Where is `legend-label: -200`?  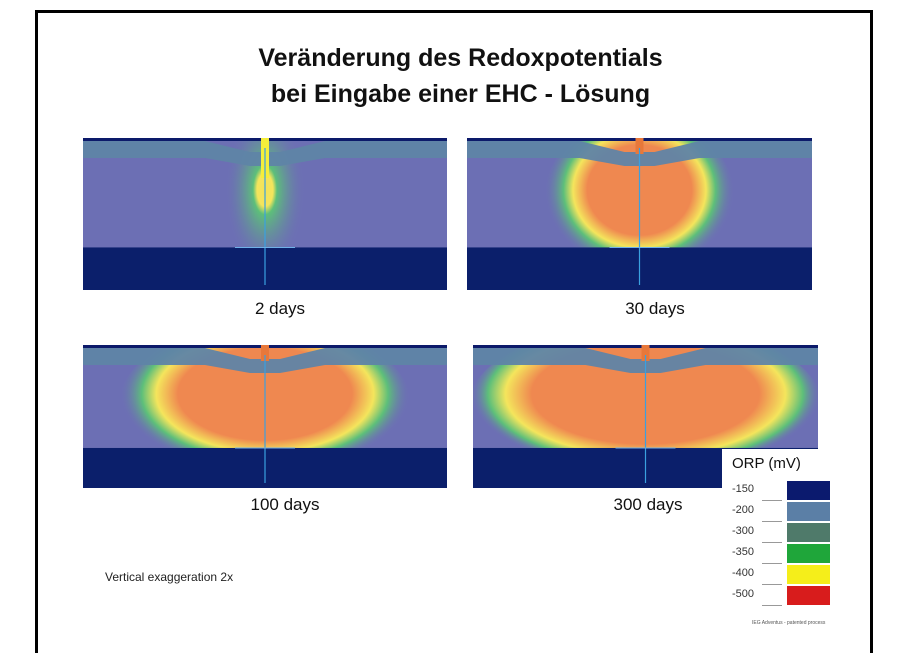 legend-label: -200 is located at coordinates (743, 510).